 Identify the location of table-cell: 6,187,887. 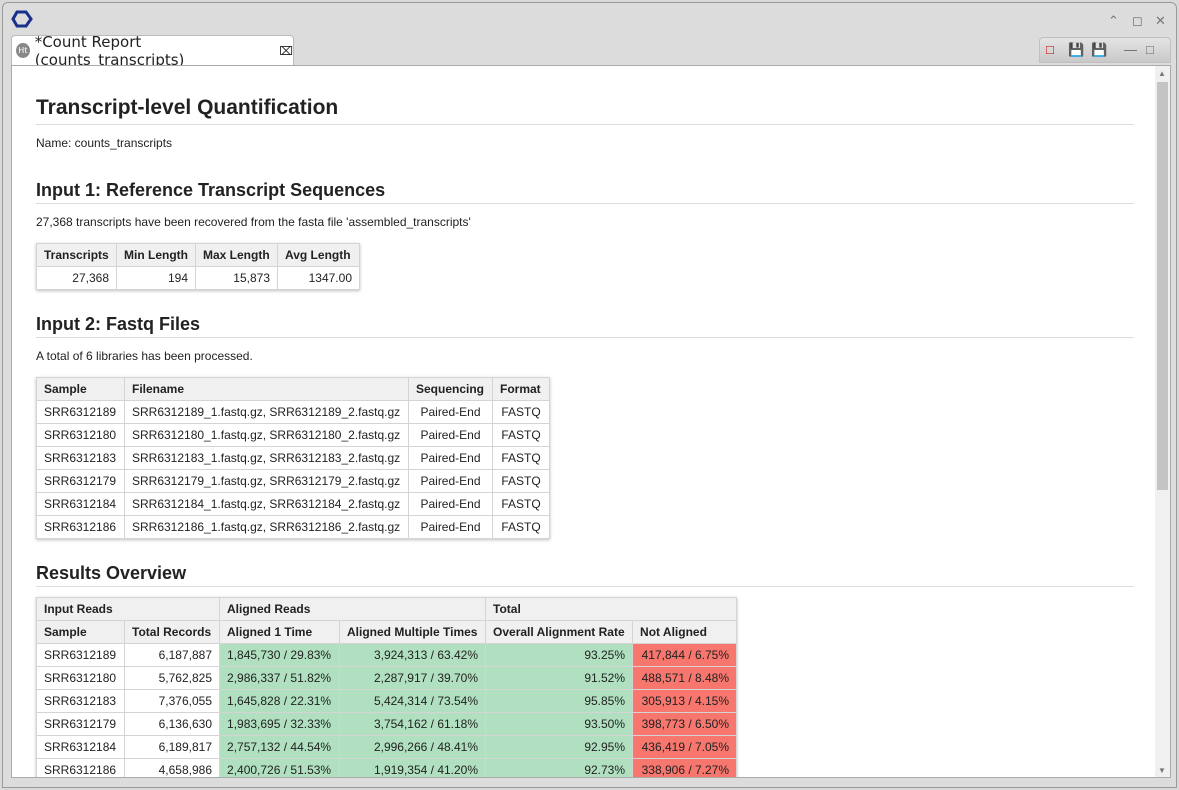
(172, 655).